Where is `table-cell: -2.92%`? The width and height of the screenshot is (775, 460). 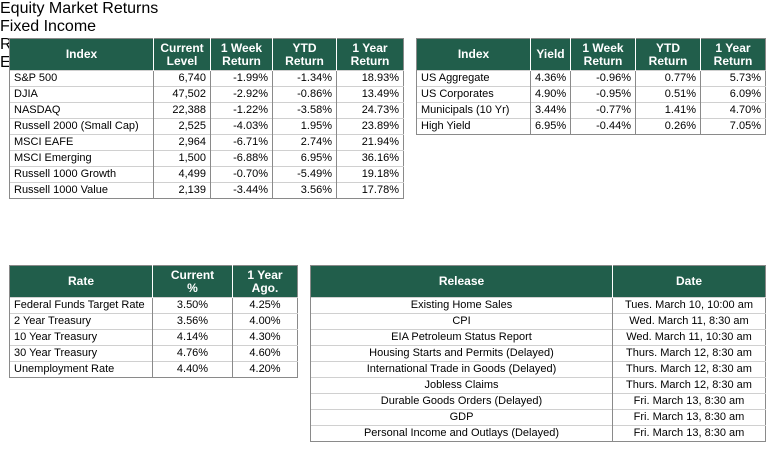 table-cell: -2.92% is located at coordinates (241, 94).